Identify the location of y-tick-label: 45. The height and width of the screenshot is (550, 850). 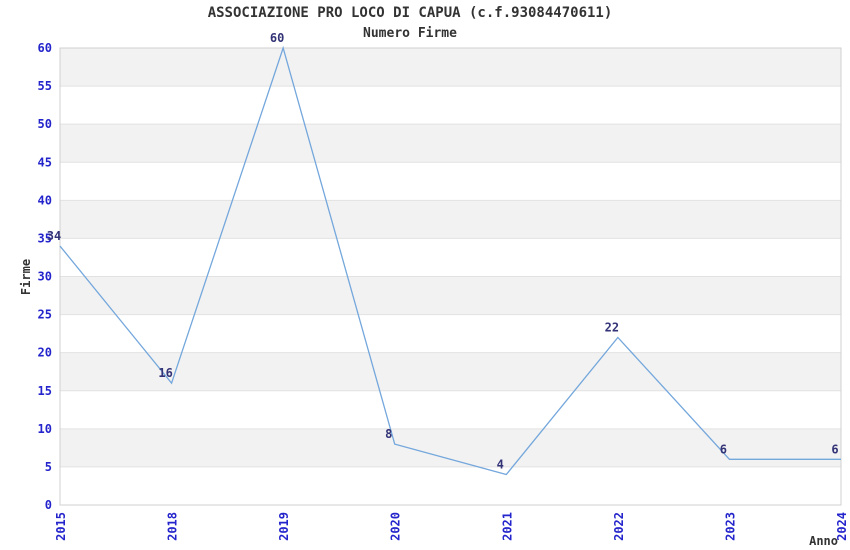
(45, 162).